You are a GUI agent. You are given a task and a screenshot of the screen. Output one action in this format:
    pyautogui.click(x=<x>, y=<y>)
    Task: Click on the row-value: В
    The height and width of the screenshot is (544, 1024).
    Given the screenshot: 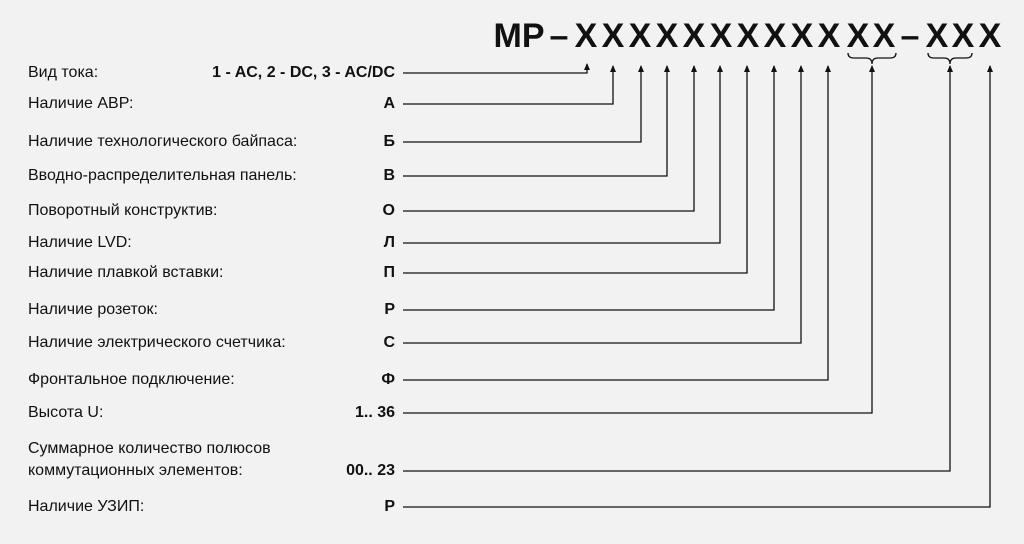 What is the action you would take?
    pyautogui.click(x=389, y=175)
    